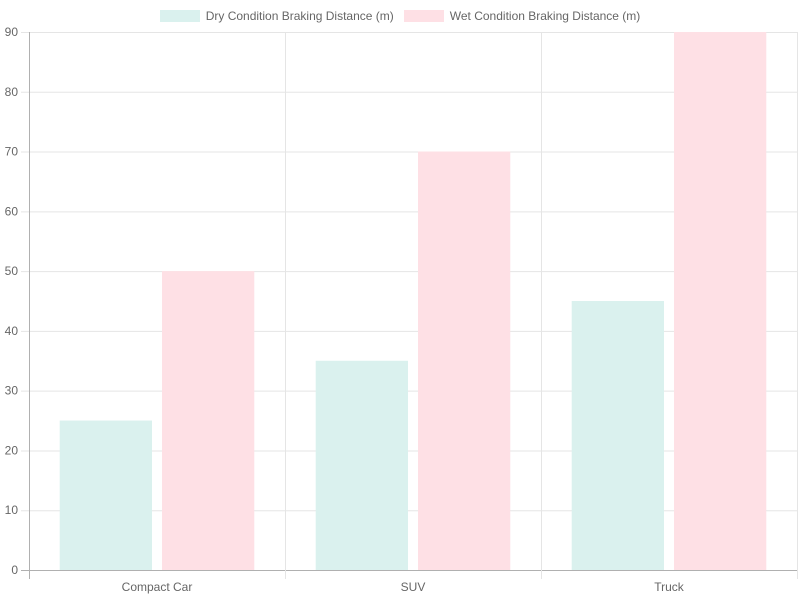 The height and width of the screenshot is (600, 800). What do you see at coordinates (12, 32) in the screenshot?
I see `y-tick-label: 90` at bounding box center [12, 32].